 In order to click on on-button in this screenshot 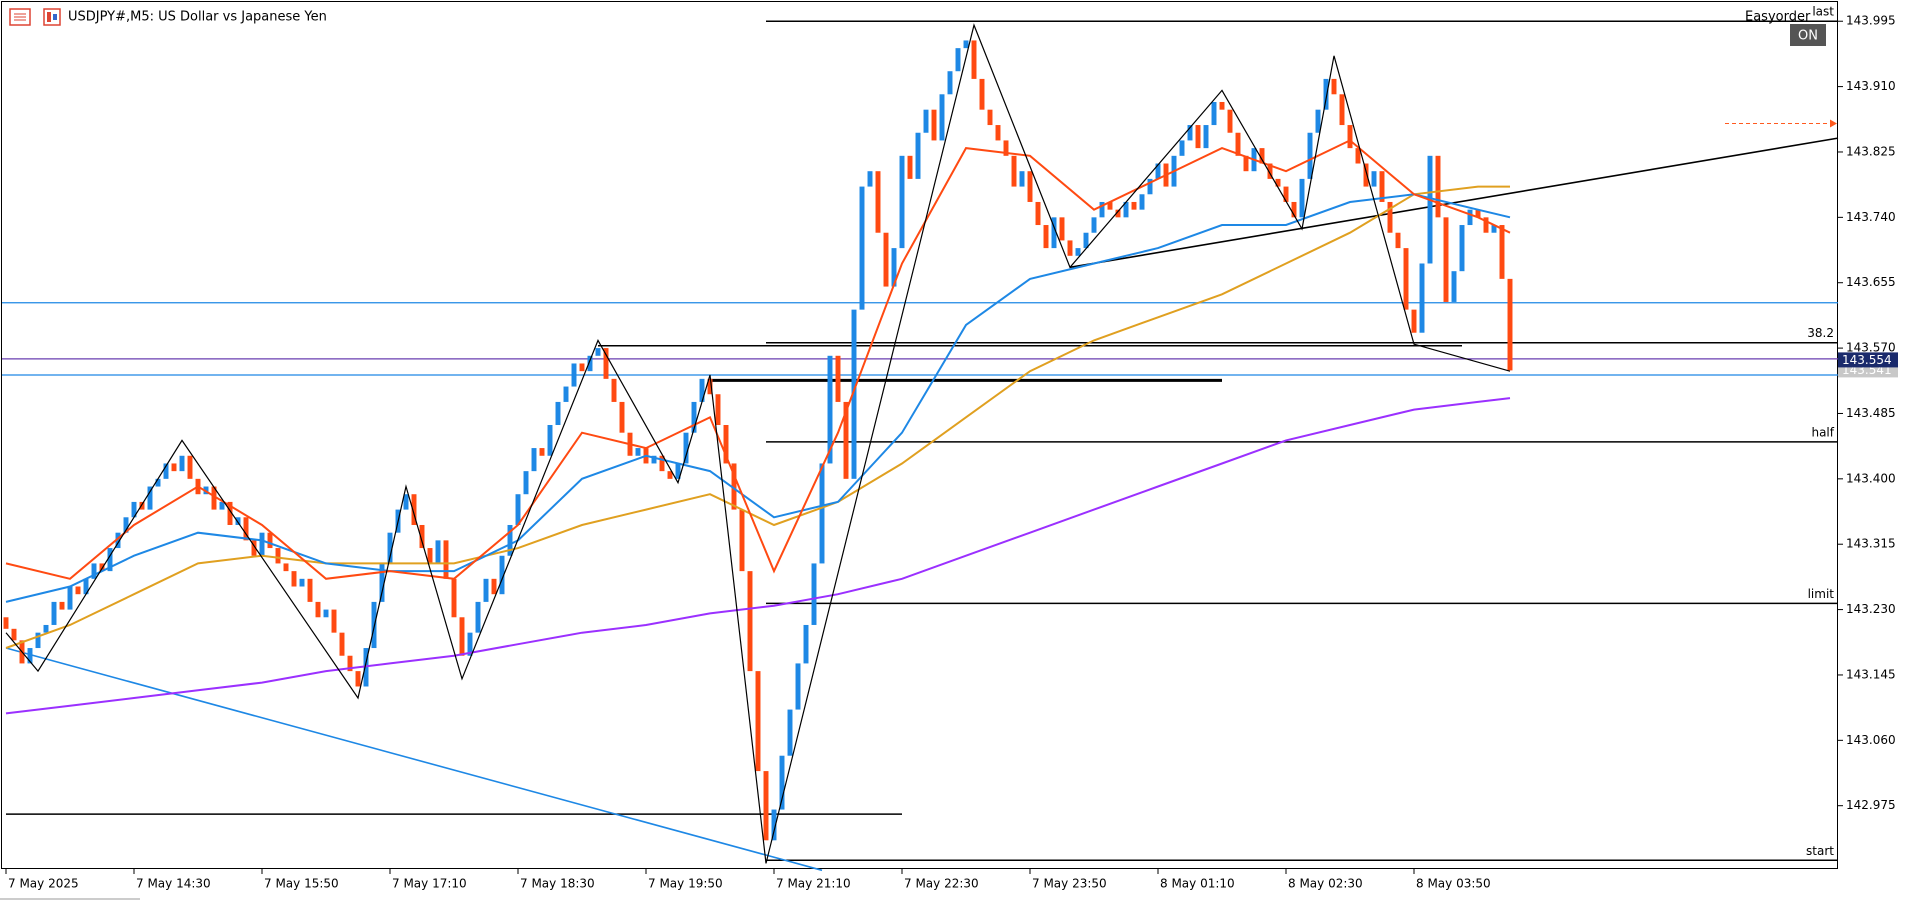, I will do `click(1808, 35)`.